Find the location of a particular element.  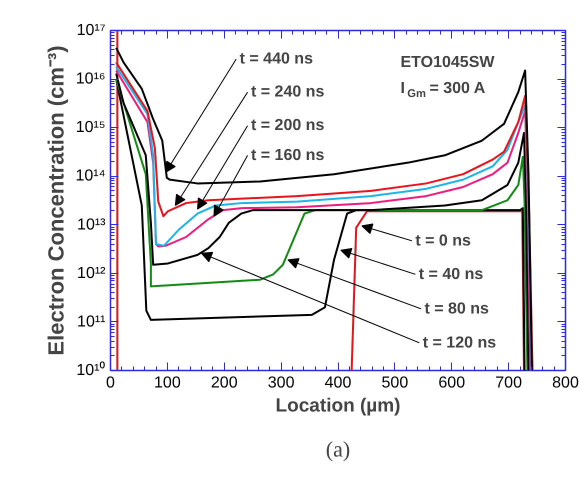

annotation: ETO1045SW is located at coordinates (448, 62).